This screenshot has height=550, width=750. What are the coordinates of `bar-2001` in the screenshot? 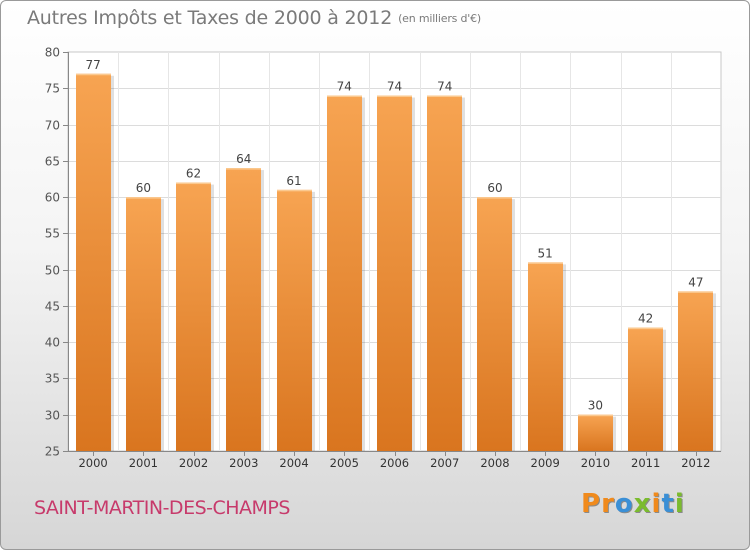 It's located at (143, 324).